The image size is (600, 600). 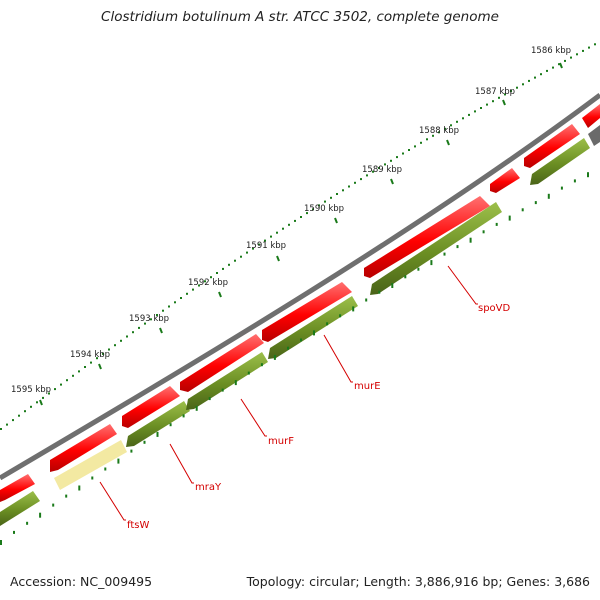 I want to click on ruler-label: 1590 kbp, so click(x=324, y=209).